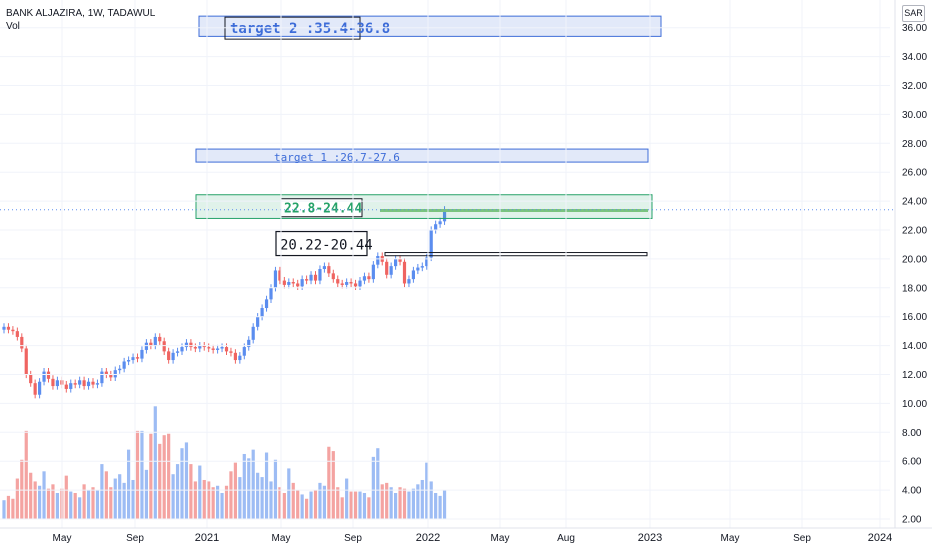  What do you see at coordinates (428, 538) in the screenshot?
I see `time-tick: 2022` at bounding box center [428, 538].